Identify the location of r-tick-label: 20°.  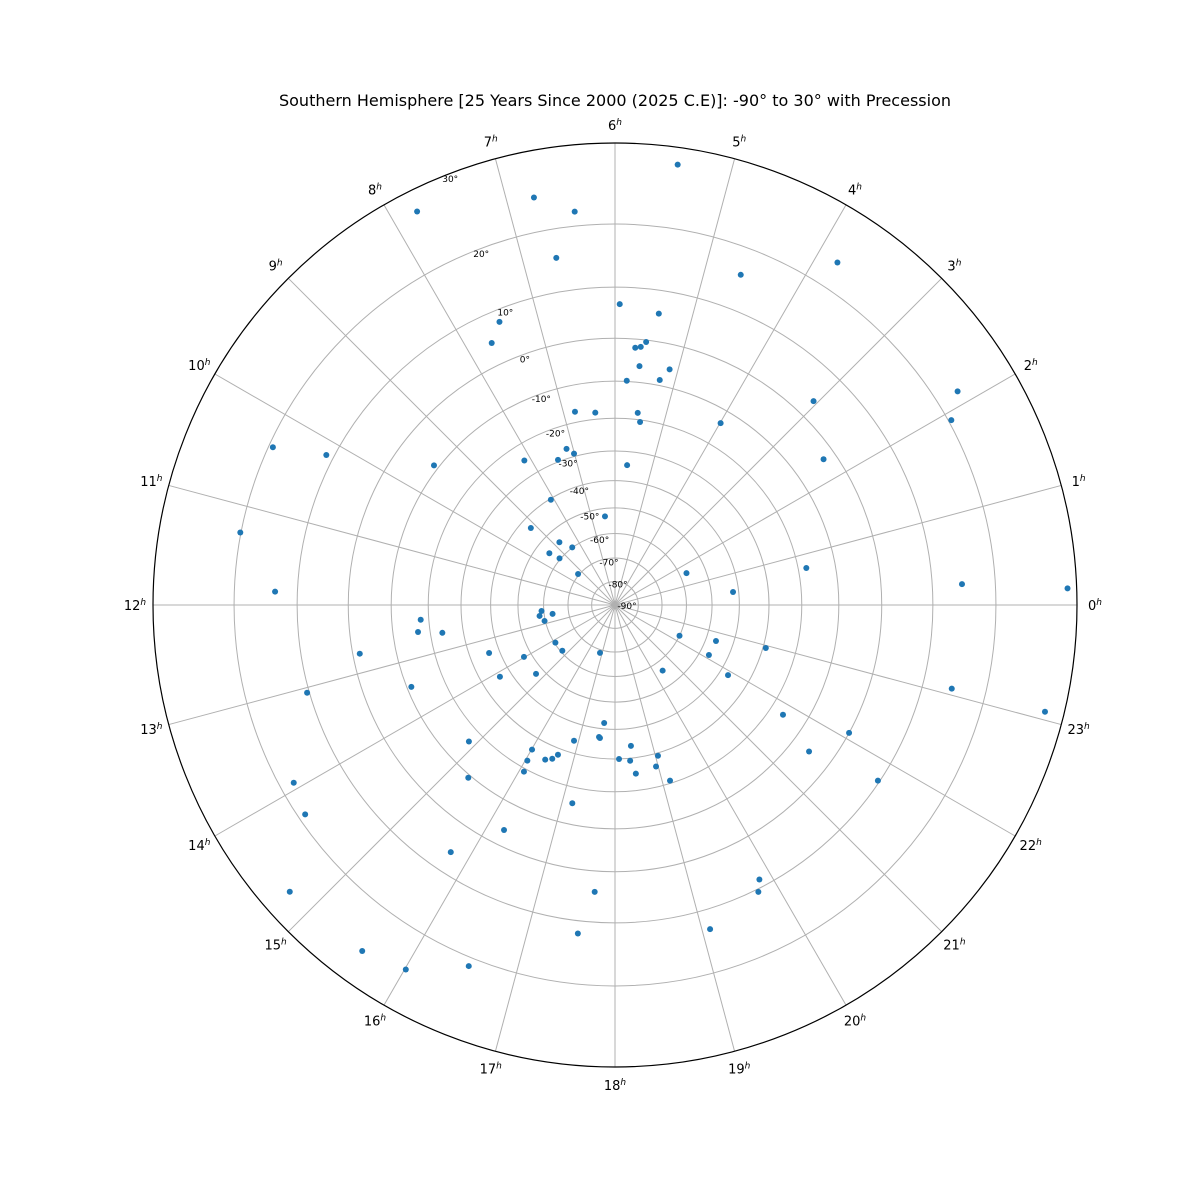
(481, 255).